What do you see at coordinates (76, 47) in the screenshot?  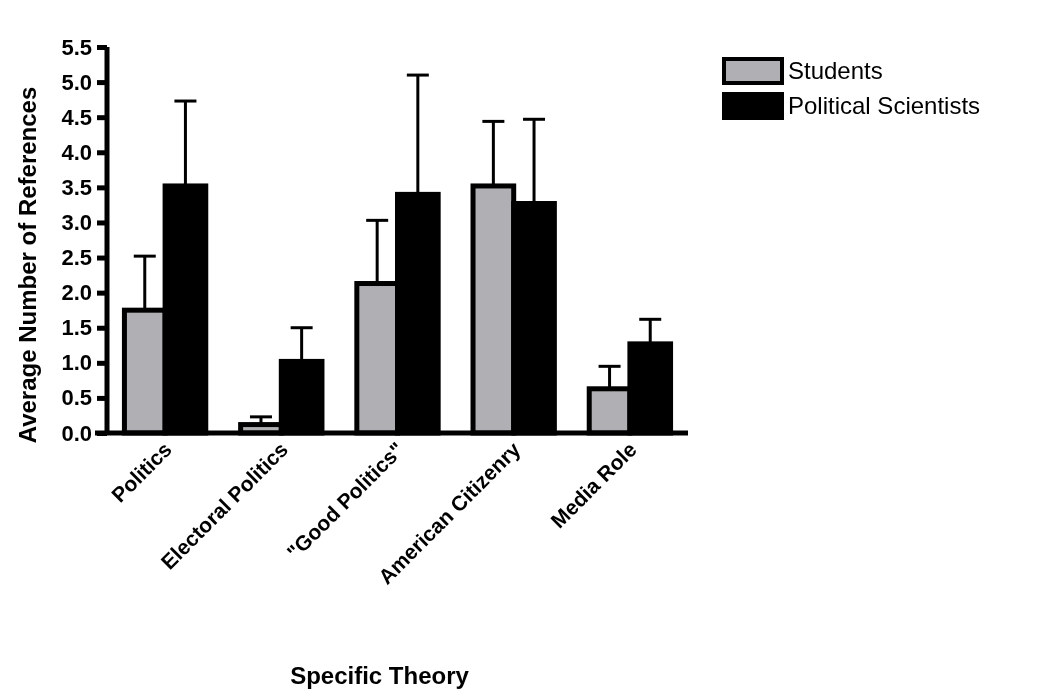 I see `y-tick-label: 5.5` at bounding box center [76, 47].